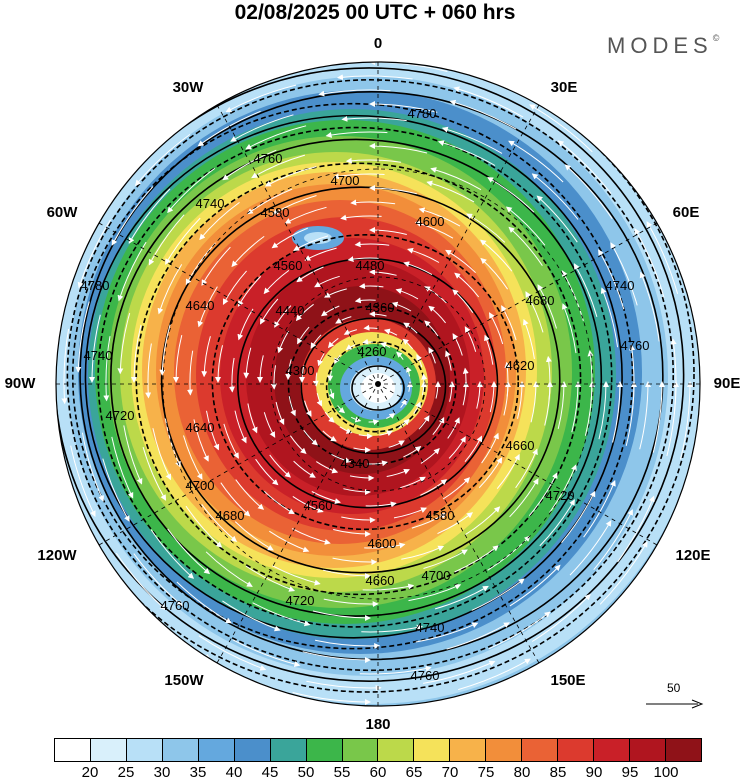 This screenshot has height=782, width=750. I want to click on lon-label-120e: 120E, so click(693, 555).